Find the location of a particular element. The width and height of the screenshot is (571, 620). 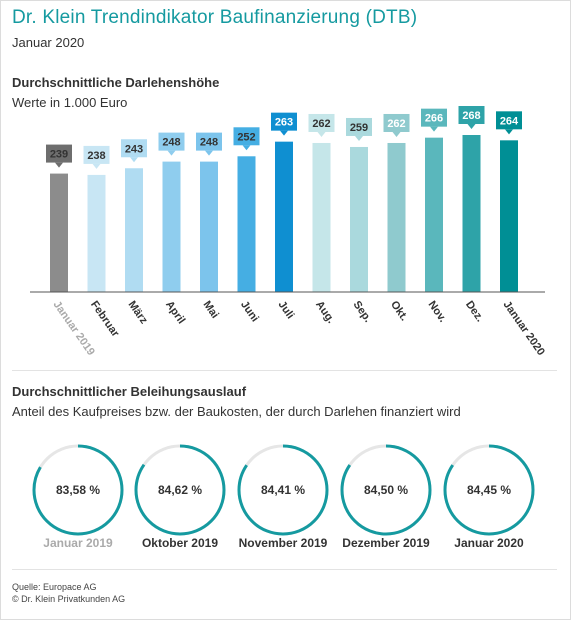

ltv-gauge: 84,45 % is located at coordinates (489, 490).